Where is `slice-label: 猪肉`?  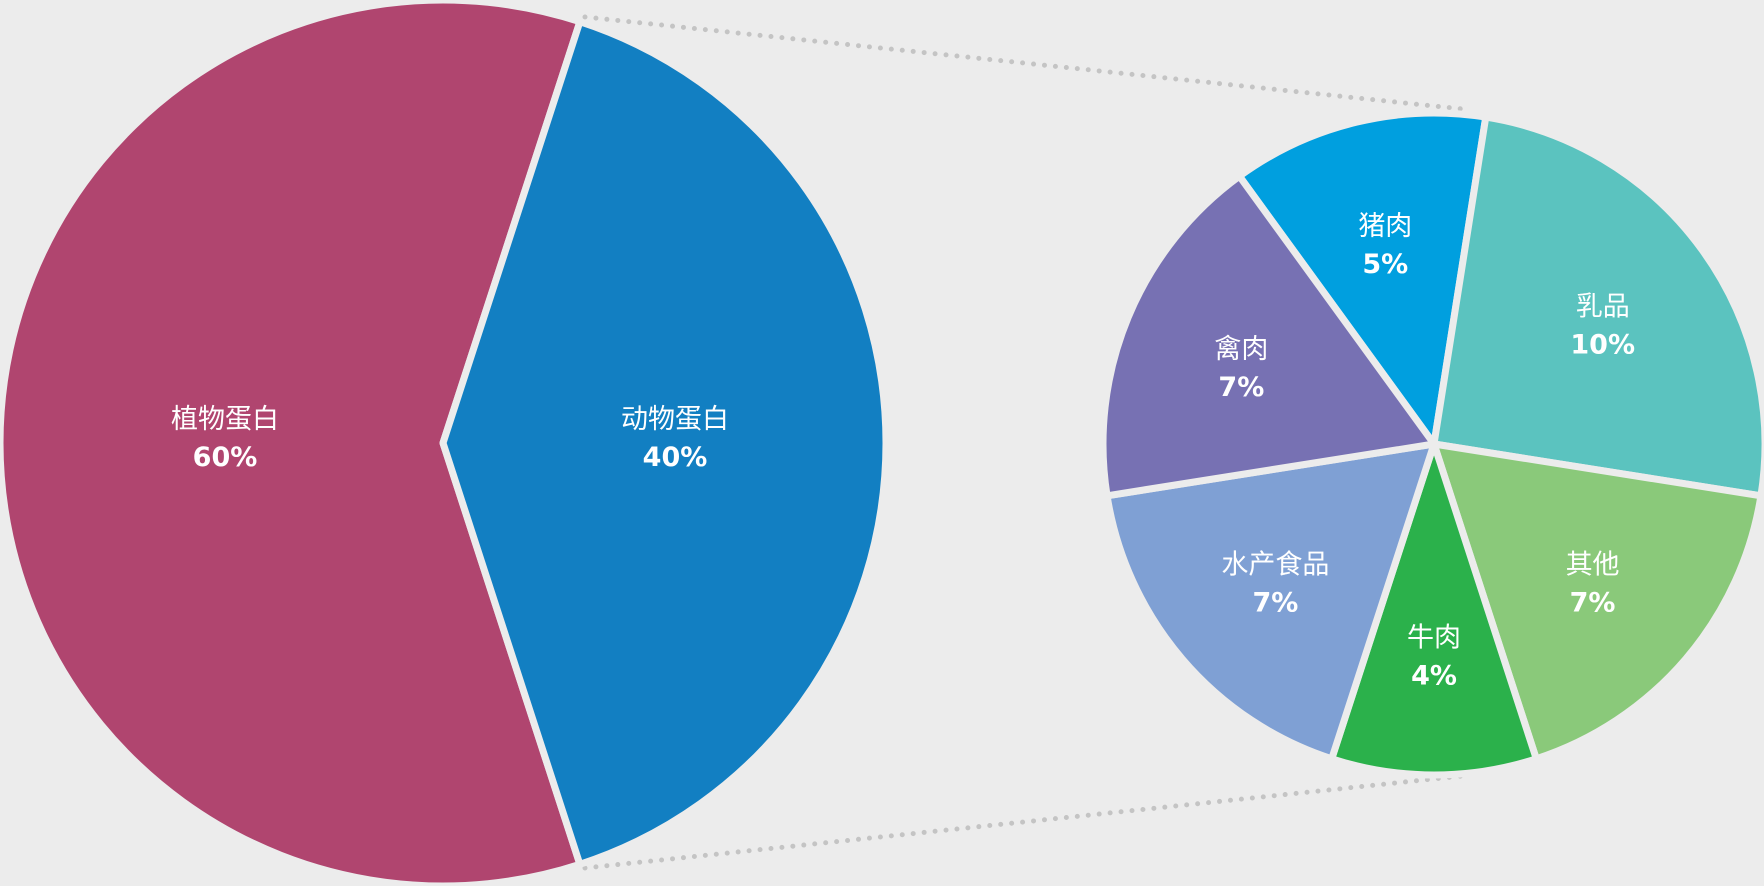 slice-label: 猪肉 is located at coordinates (1385, 226).